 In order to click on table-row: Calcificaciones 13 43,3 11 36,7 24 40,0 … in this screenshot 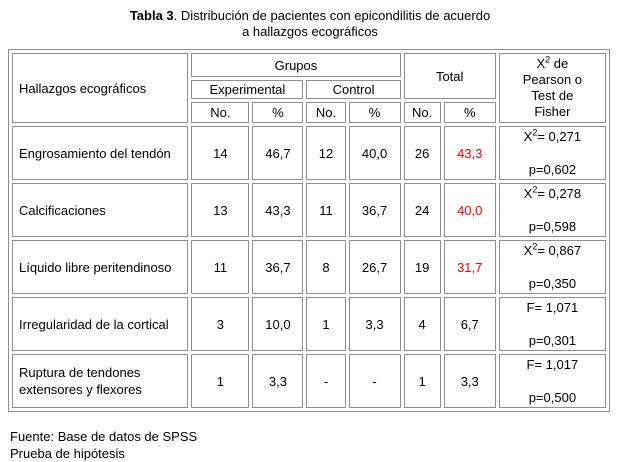, I will do `click(309, 210)`.